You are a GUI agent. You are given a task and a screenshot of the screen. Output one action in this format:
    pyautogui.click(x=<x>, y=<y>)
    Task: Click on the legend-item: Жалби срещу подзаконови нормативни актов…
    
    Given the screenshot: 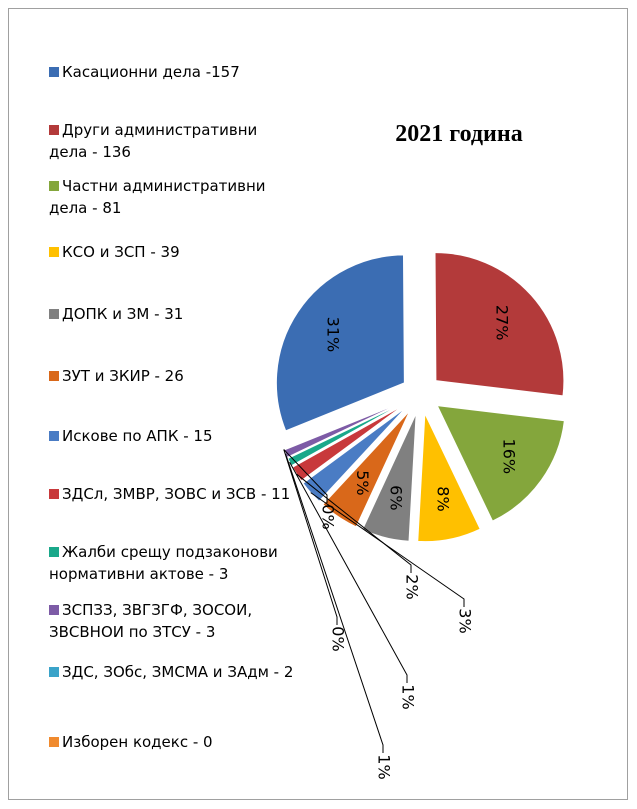 What is the action you would take?
    pyautogui.click(x=174, y=563)
    